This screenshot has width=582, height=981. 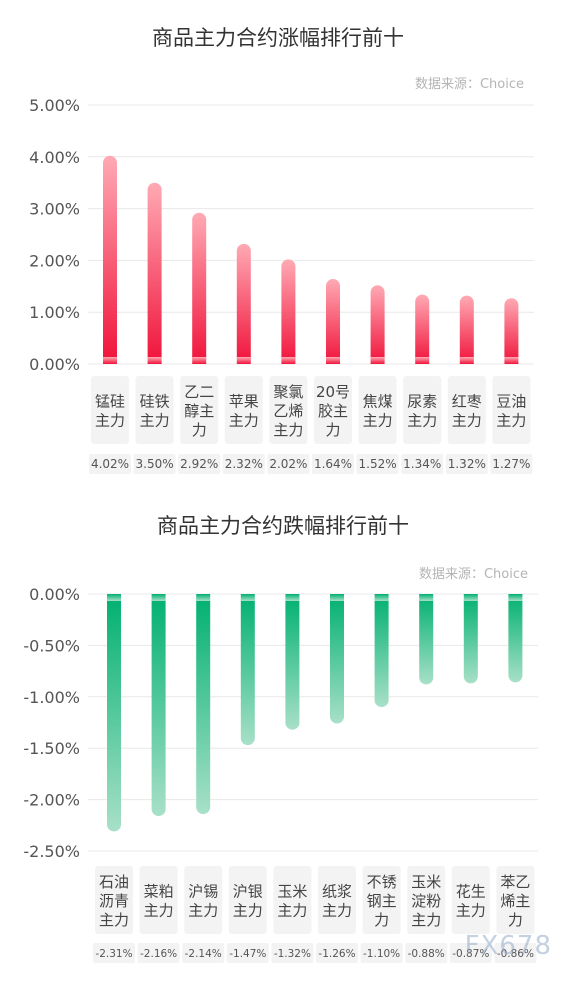 I want to click on value-label: -0.86%, so click(x=515, y=954).